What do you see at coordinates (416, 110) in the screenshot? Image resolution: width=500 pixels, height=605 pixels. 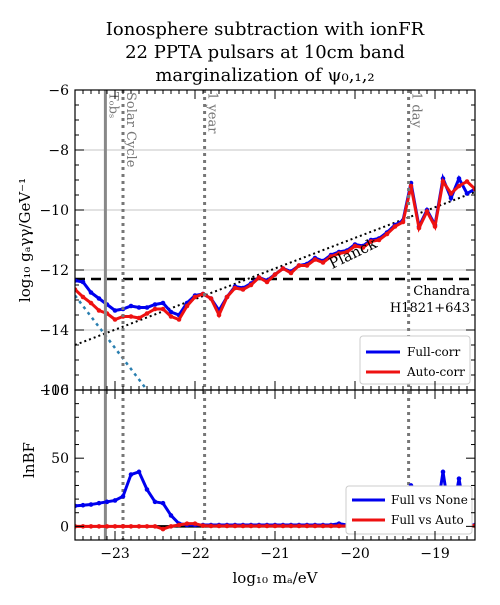 I see `vertical-marker-label: 1 day` at bounding box center [416, 110].